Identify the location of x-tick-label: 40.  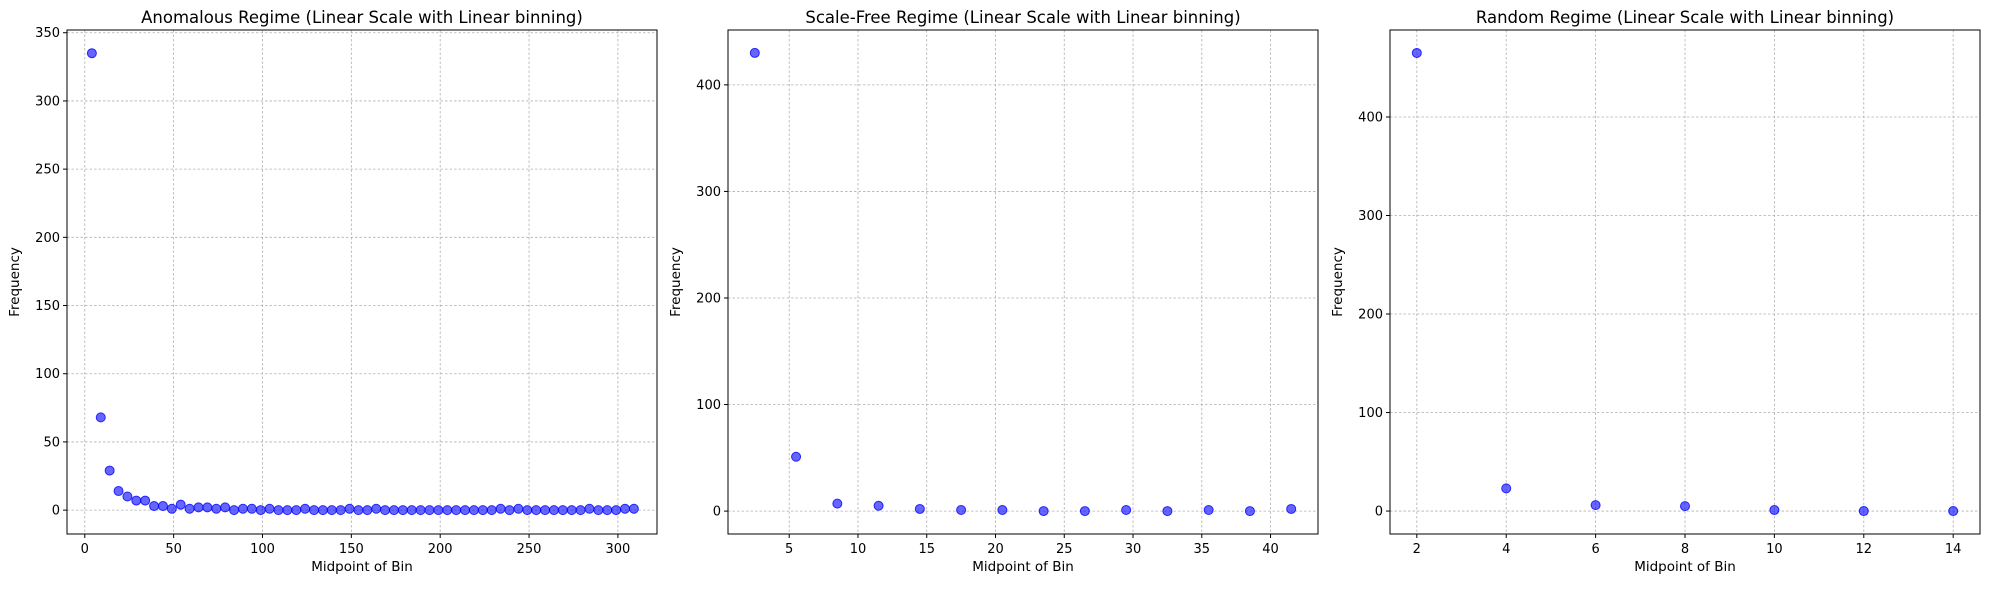
(1270, 549).